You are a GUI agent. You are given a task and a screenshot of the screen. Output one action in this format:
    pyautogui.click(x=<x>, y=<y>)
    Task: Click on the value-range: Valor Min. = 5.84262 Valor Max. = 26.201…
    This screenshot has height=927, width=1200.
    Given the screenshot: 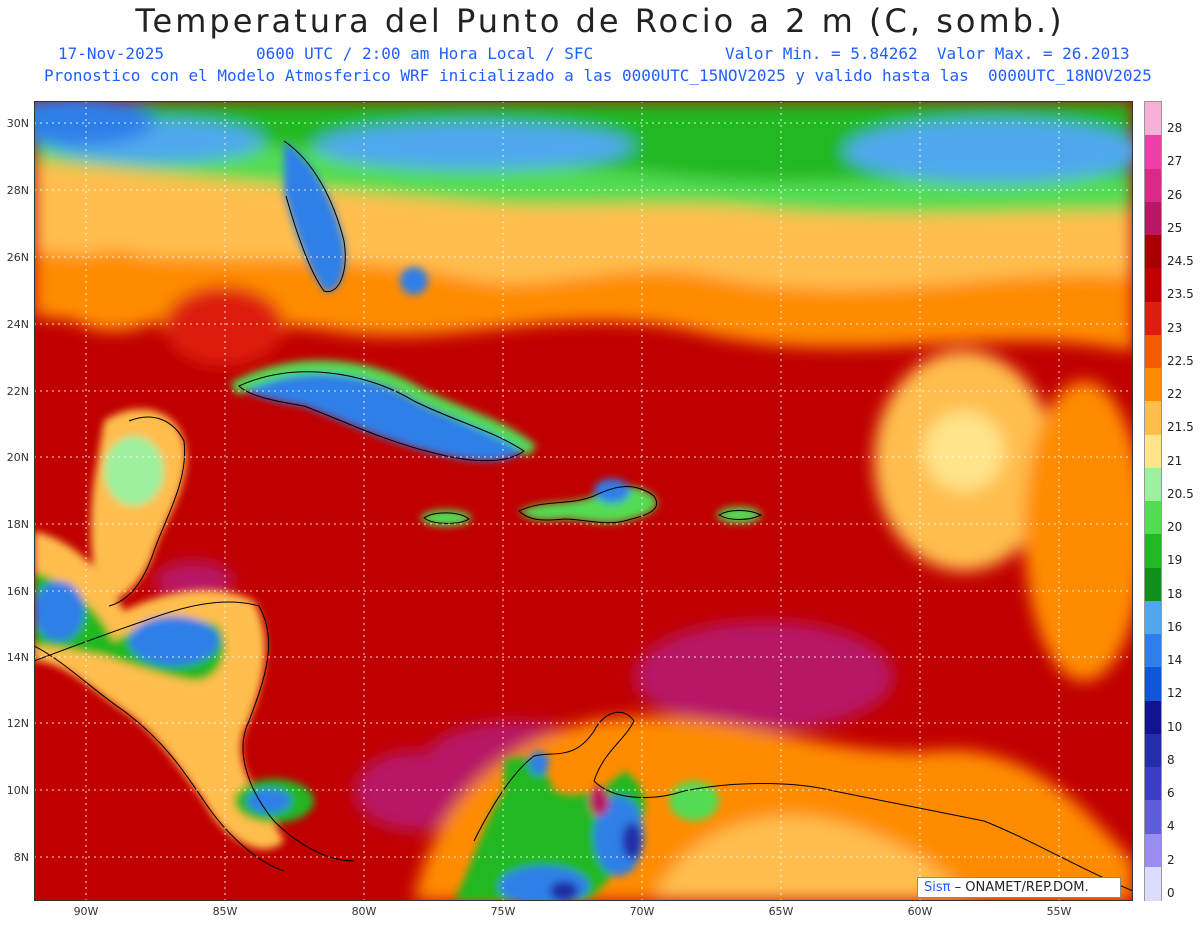 What is the action you would take?
    pyautogui.click(x=927, y=53)
    